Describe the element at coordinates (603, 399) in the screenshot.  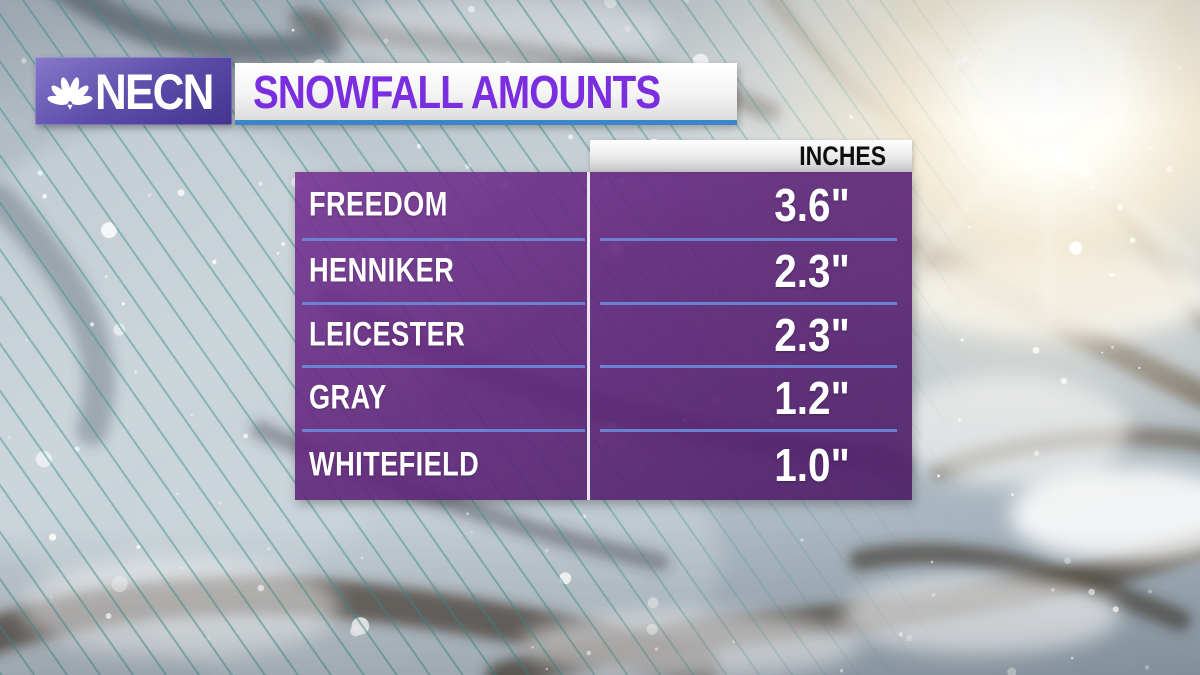
I see `table-row: GRAY 1.2"` at that location.